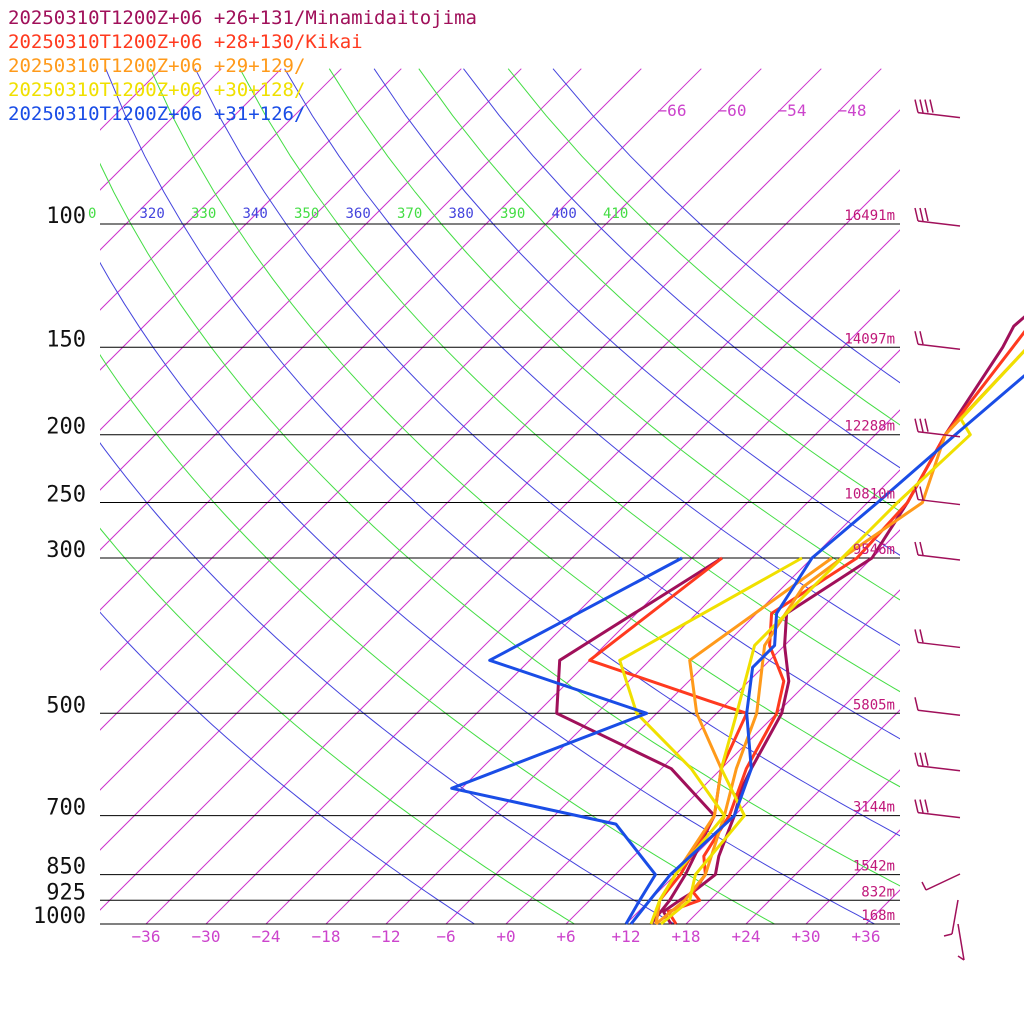 Image resolution: width=1024 pixels, height=1024 pixels. I want to click on pressure-label: 925, so click(66, 892).